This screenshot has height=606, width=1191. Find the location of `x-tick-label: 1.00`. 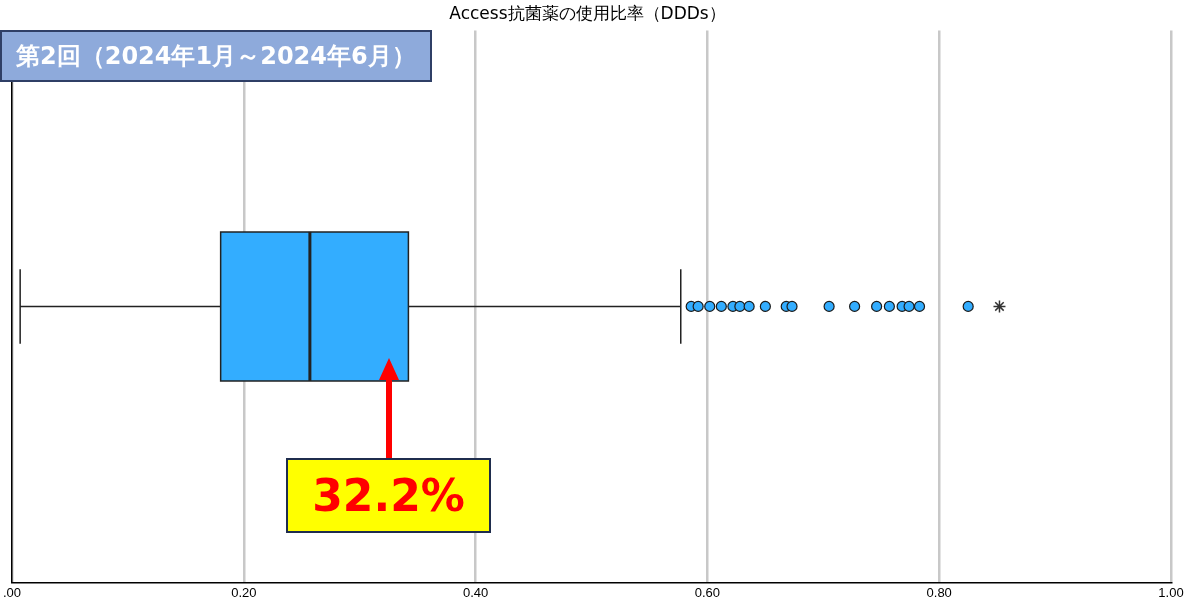

x-tick-label: 1.00 is located at coordinates (1171, 592).